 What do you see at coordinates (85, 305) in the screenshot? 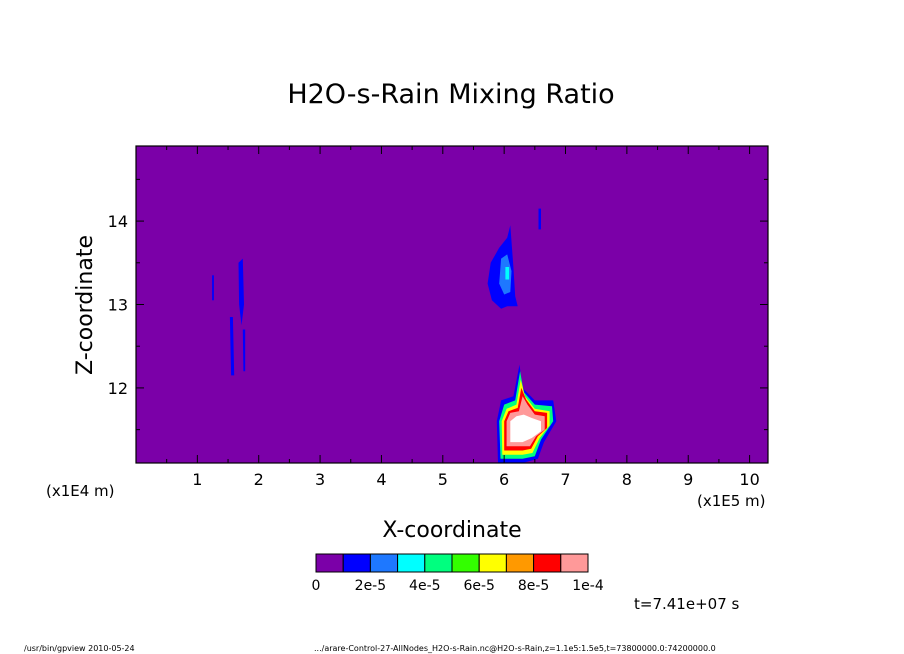
I see `y-axis-label: Z-coordinate` at bounding box center [85, 305].